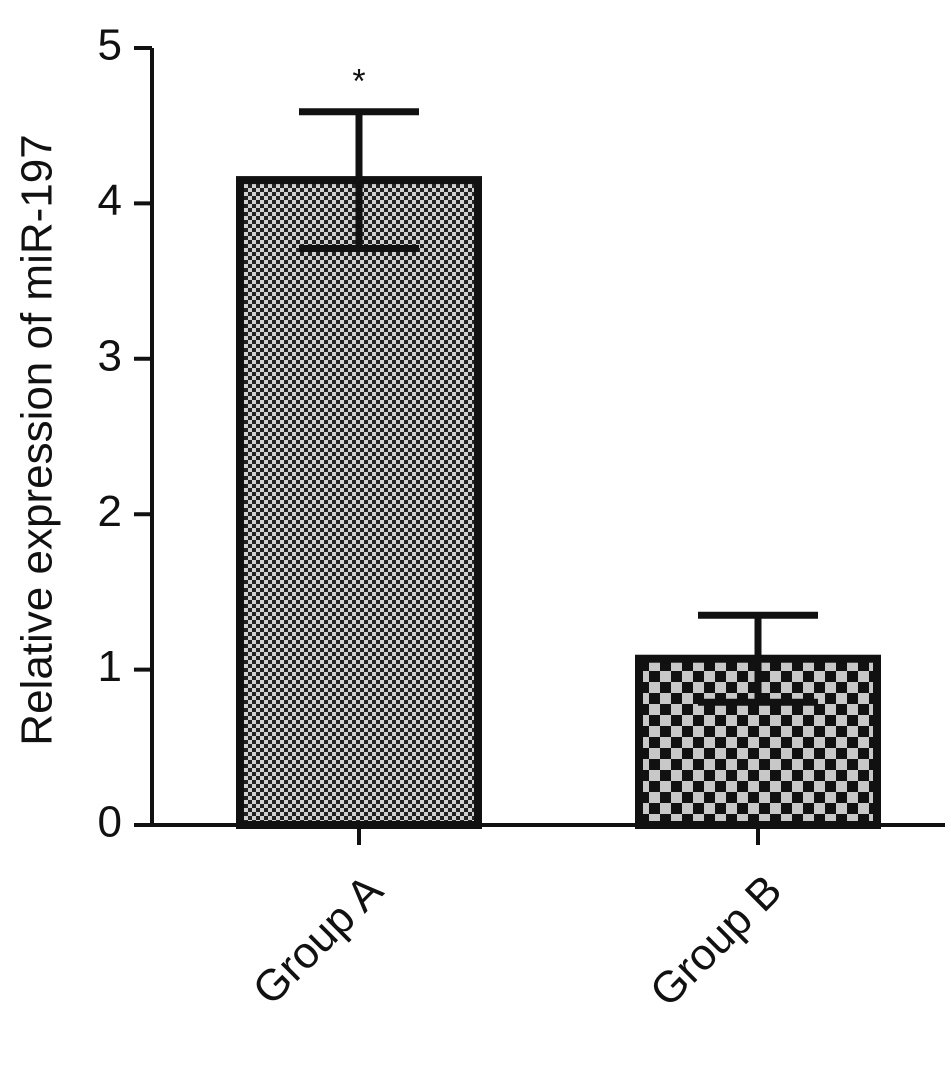  I want to click on annotation: *, so click(358, 82).